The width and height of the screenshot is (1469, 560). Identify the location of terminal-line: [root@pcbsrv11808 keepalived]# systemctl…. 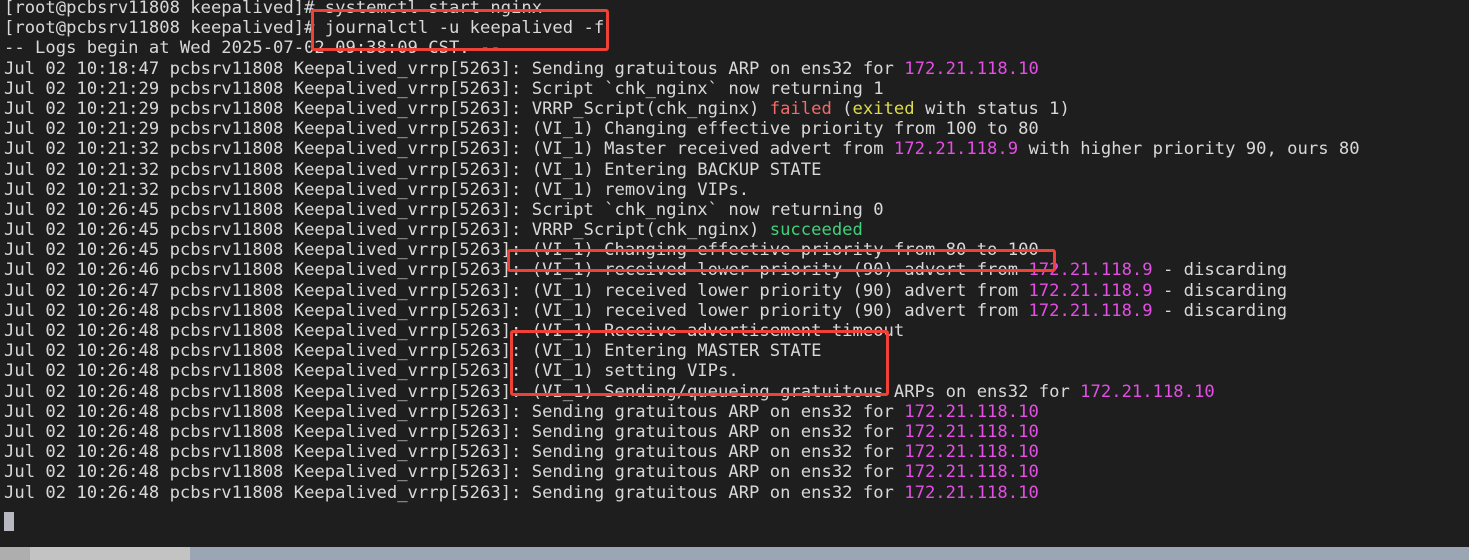
(734, 9).